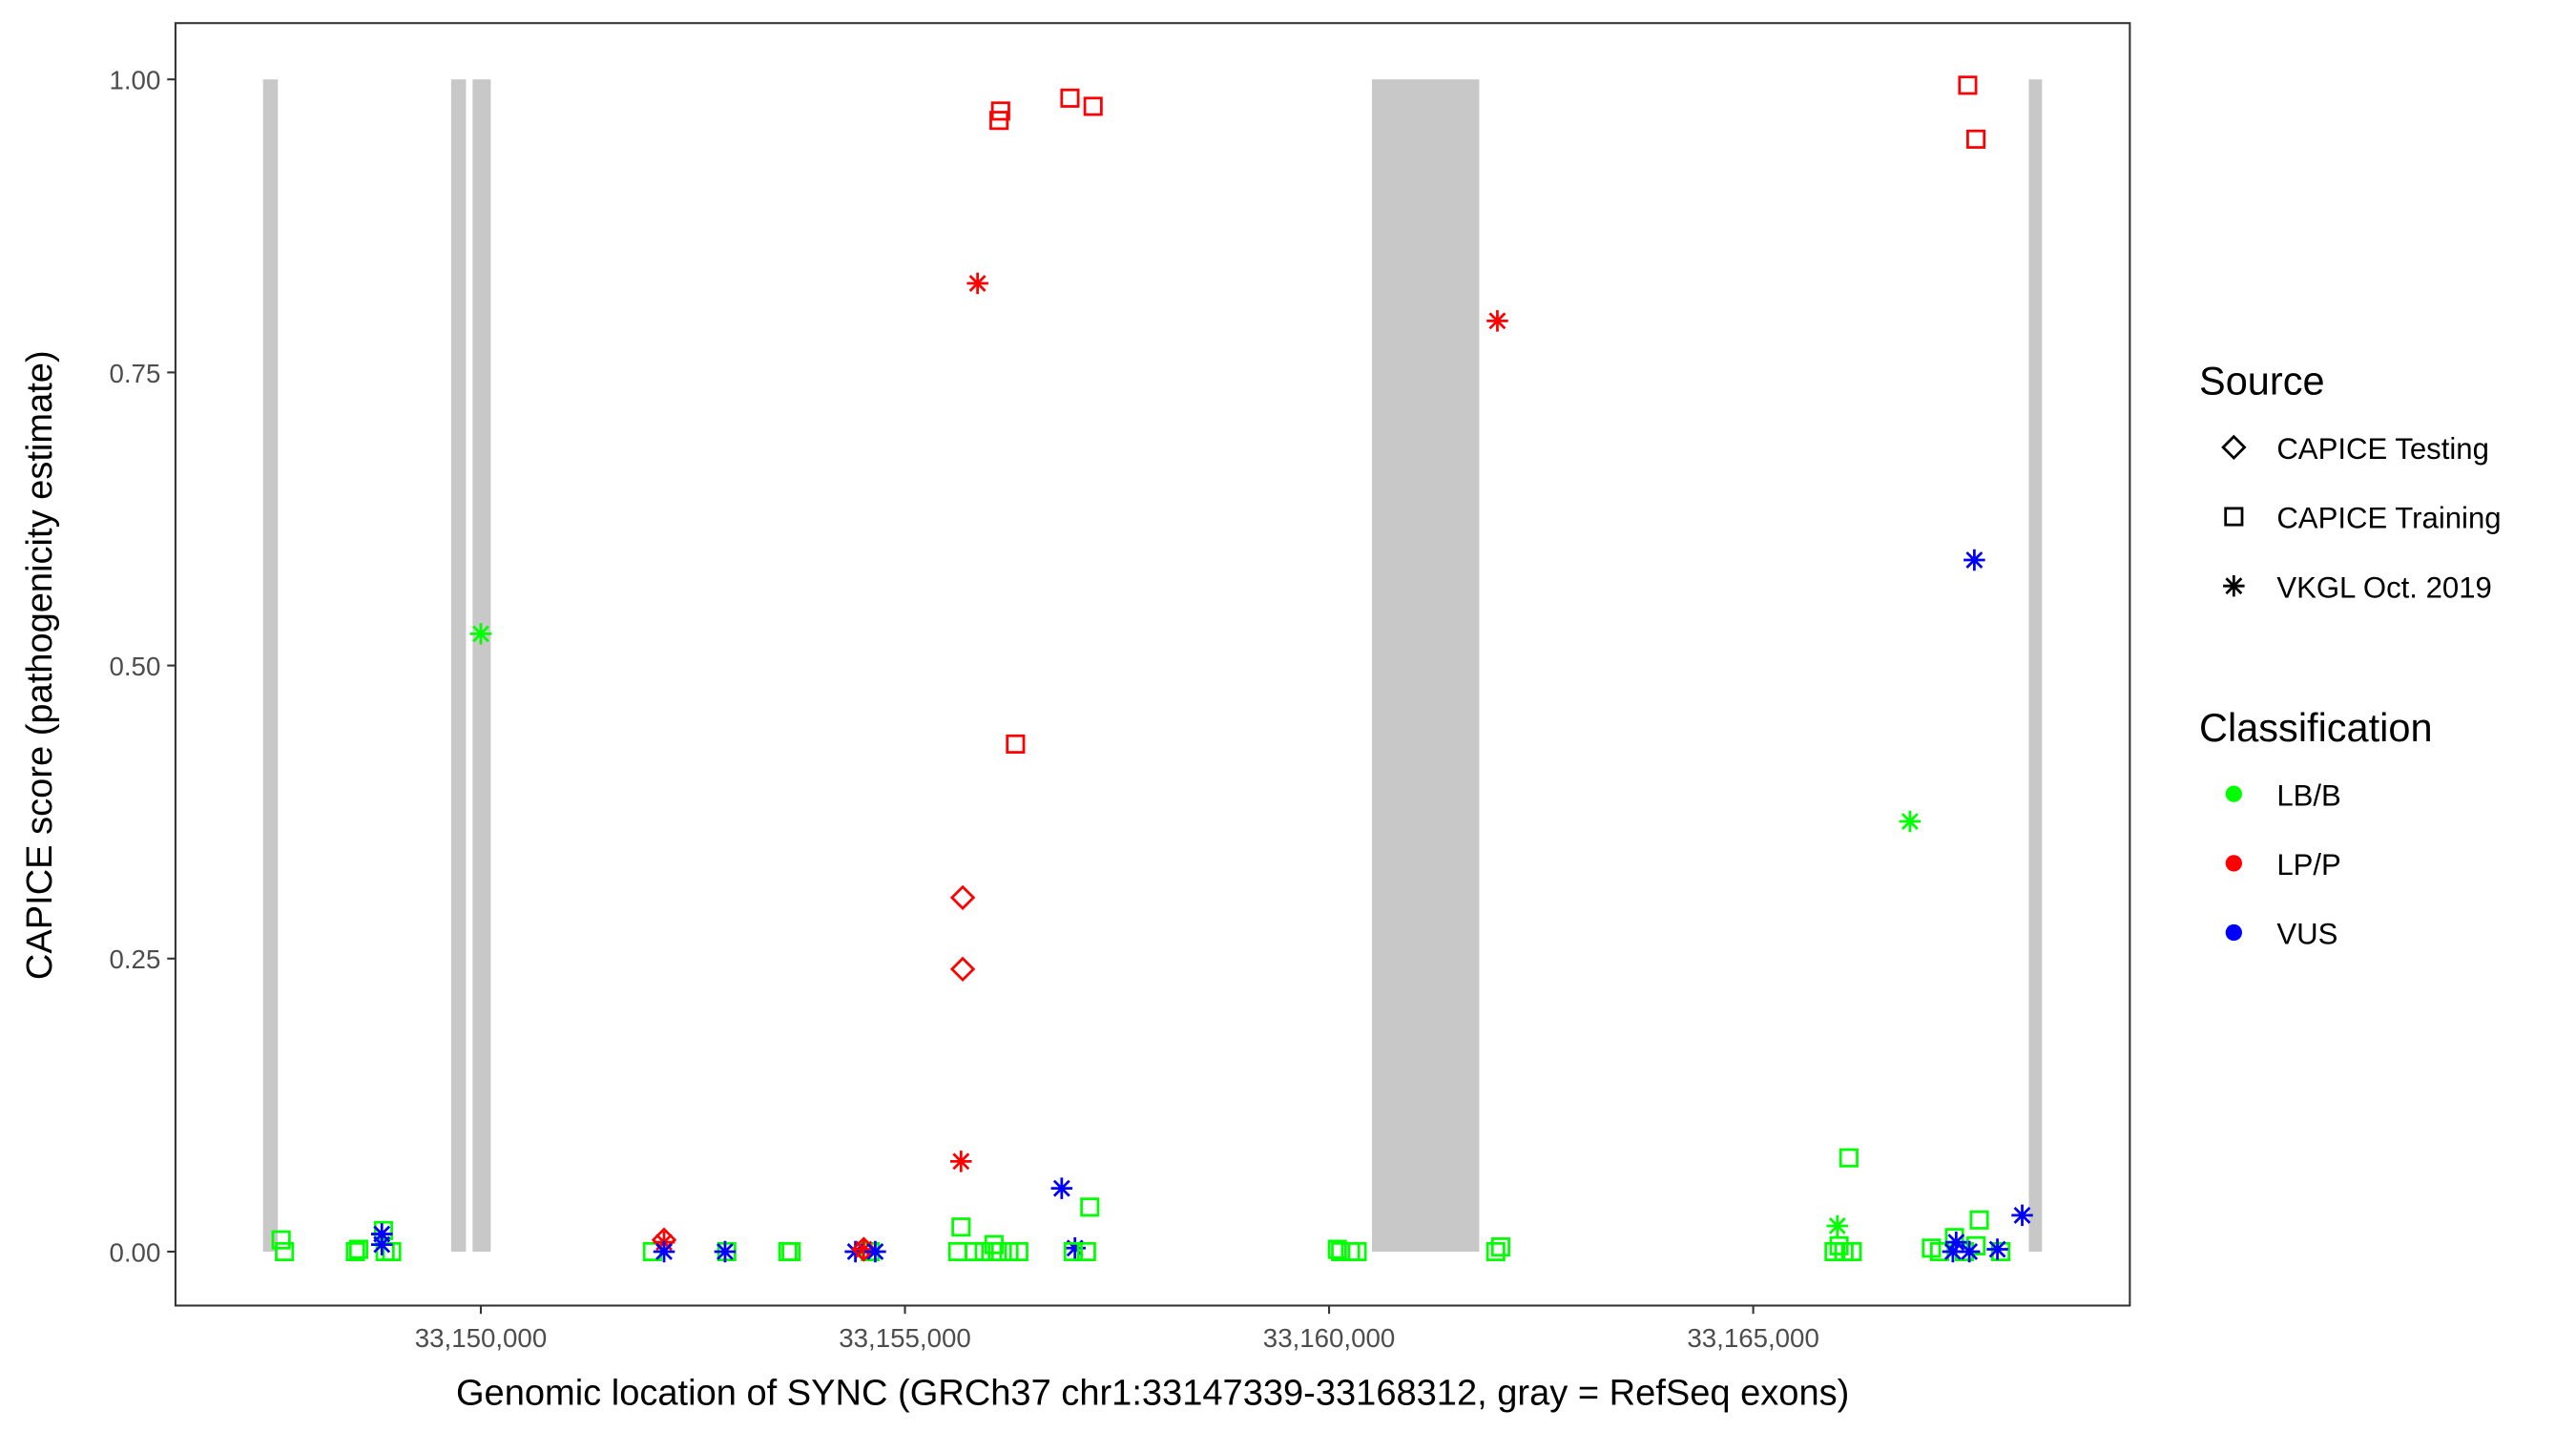 The width and height of the screenshot is (2576, 1431). Describe the element at coordinates (2388, 518) in the screenshot. I see `legend-label-training: CAPICE Training` at that location.